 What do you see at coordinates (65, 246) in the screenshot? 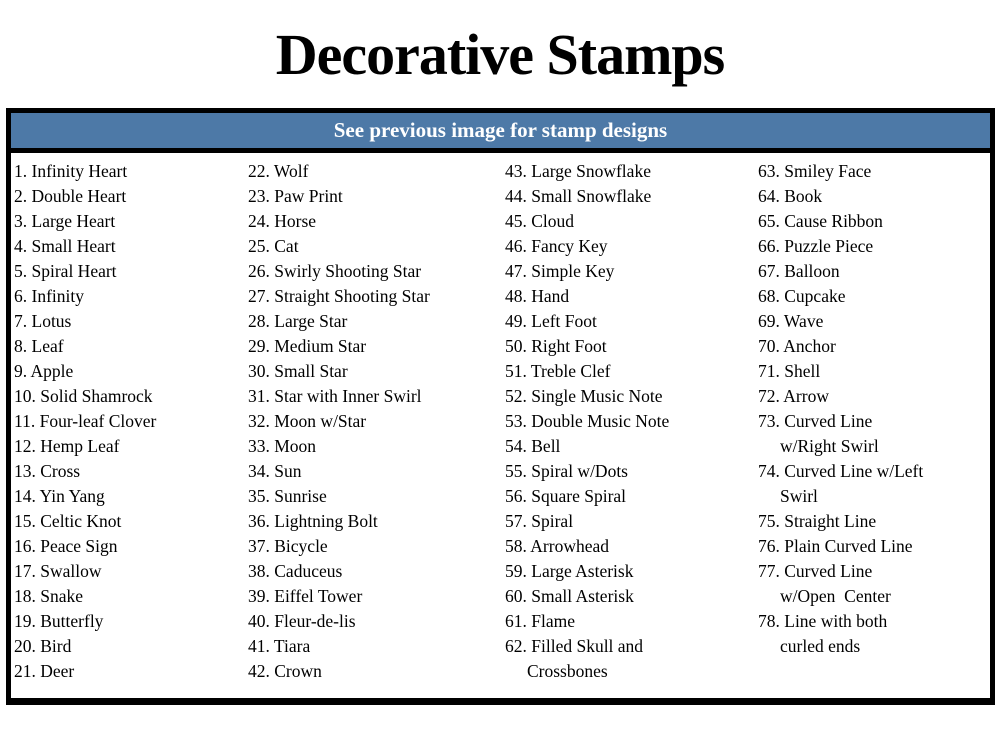
I see `list-item-text: 4. Small Heart` at bounding box center [65, 246].